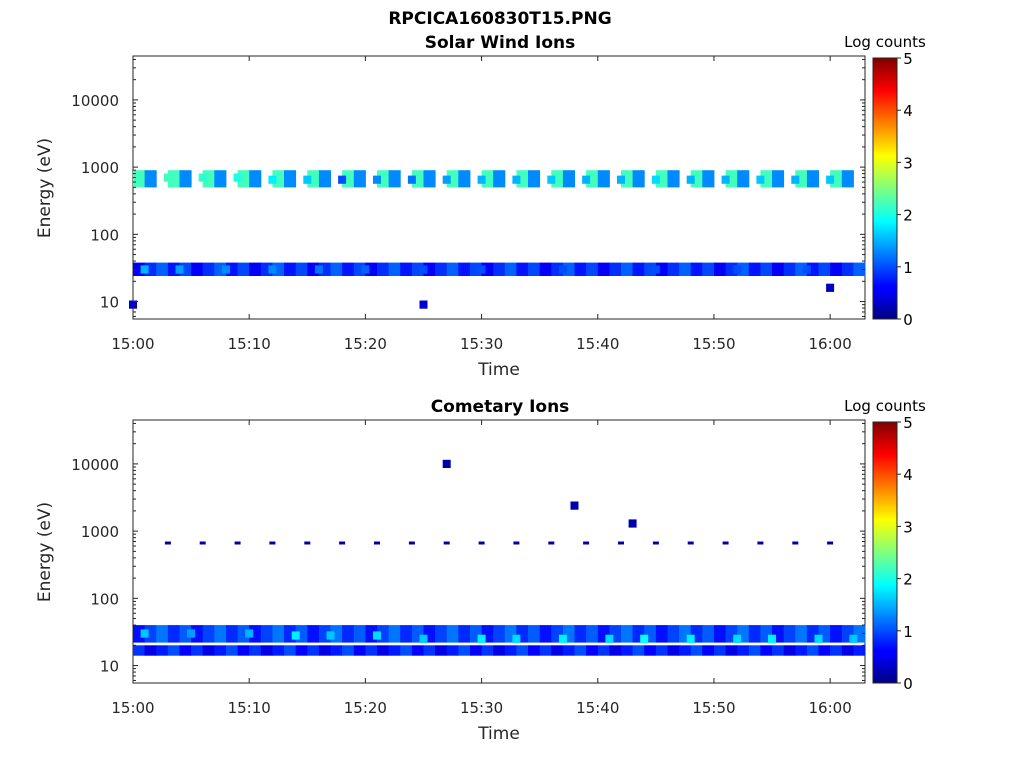 The image size is (1024, 768). I want to click on colorbar-cometary, so click(885, 552).